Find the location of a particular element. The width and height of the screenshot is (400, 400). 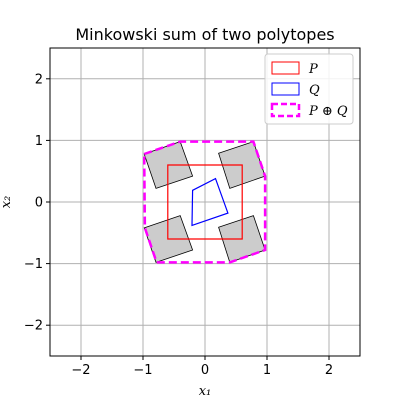

legend: PQ P ⊕ Q is located at coordinates (309, 89).